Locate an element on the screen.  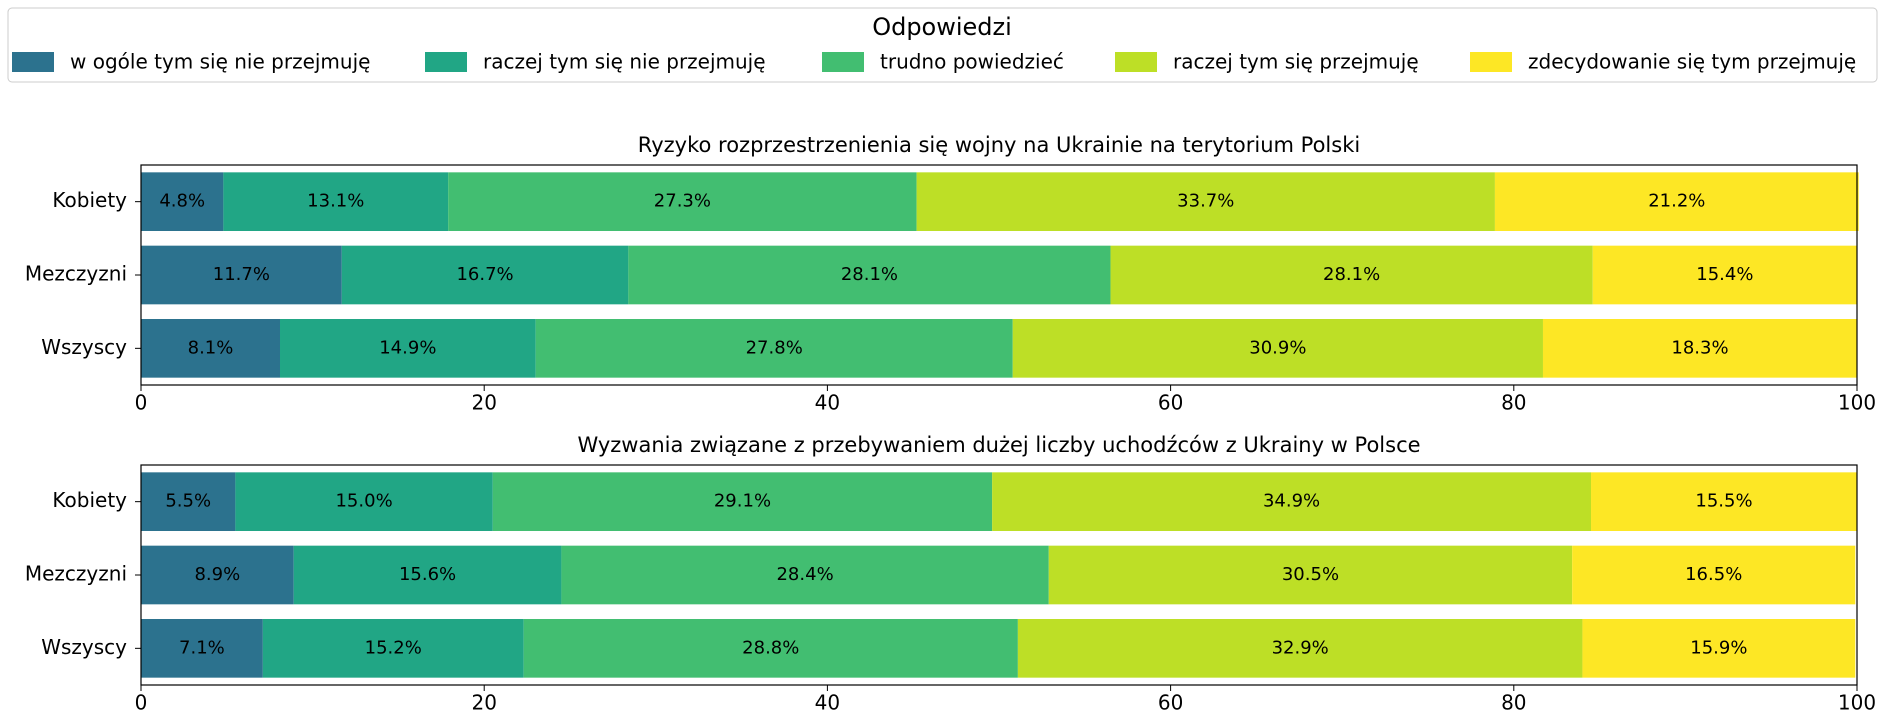
value-label: 34.9% is located at coordinates (1291, 501).